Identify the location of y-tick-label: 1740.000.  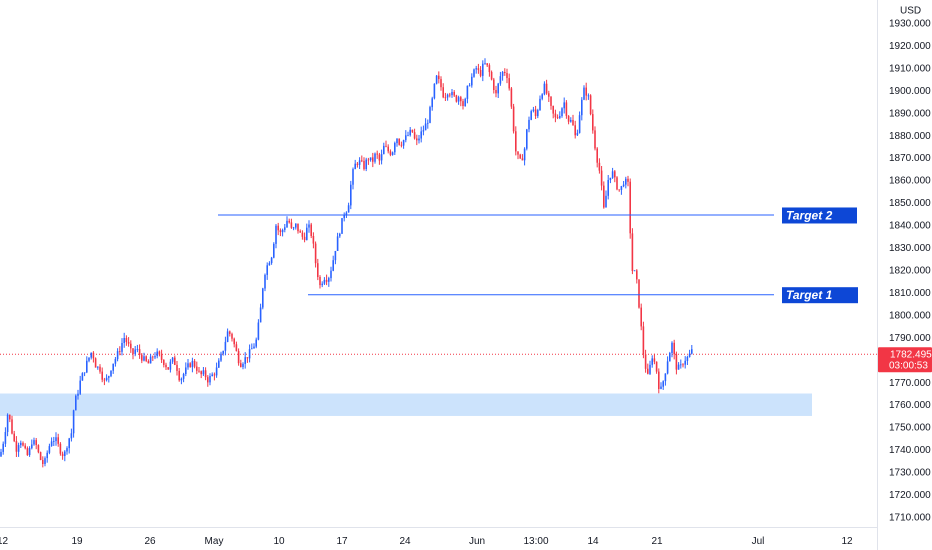
(910, 450).